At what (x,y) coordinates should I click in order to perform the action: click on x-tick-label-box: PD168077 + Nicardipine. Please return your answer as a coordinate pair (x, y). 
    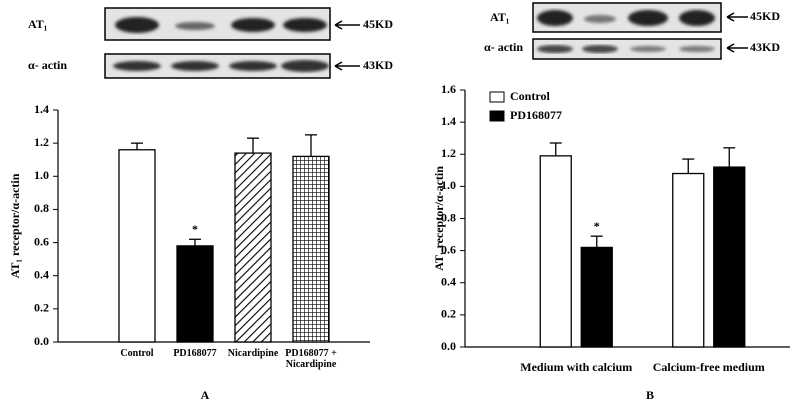
    Looking at the image, I should click on (311, 359).